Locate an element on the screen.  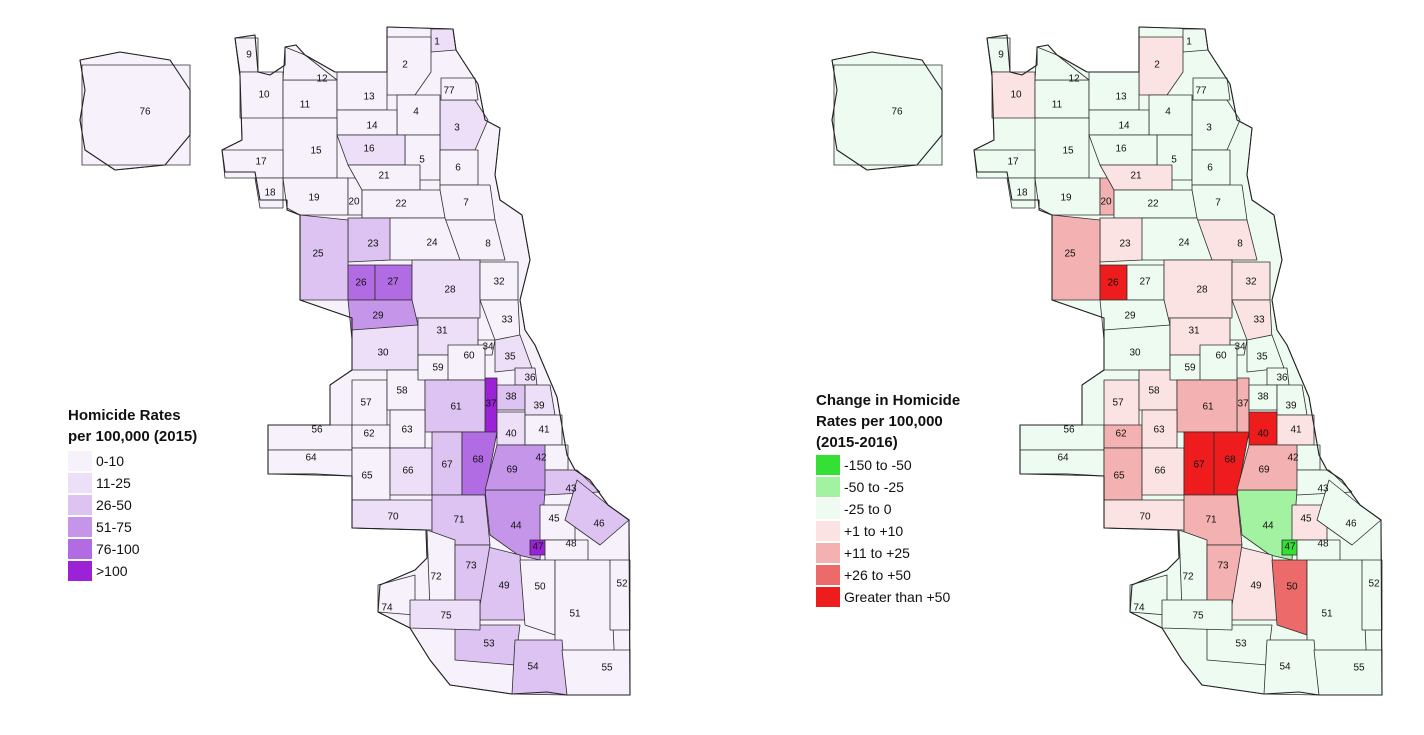
community-area-label-25: 25 is located at coordinates (318, 254).